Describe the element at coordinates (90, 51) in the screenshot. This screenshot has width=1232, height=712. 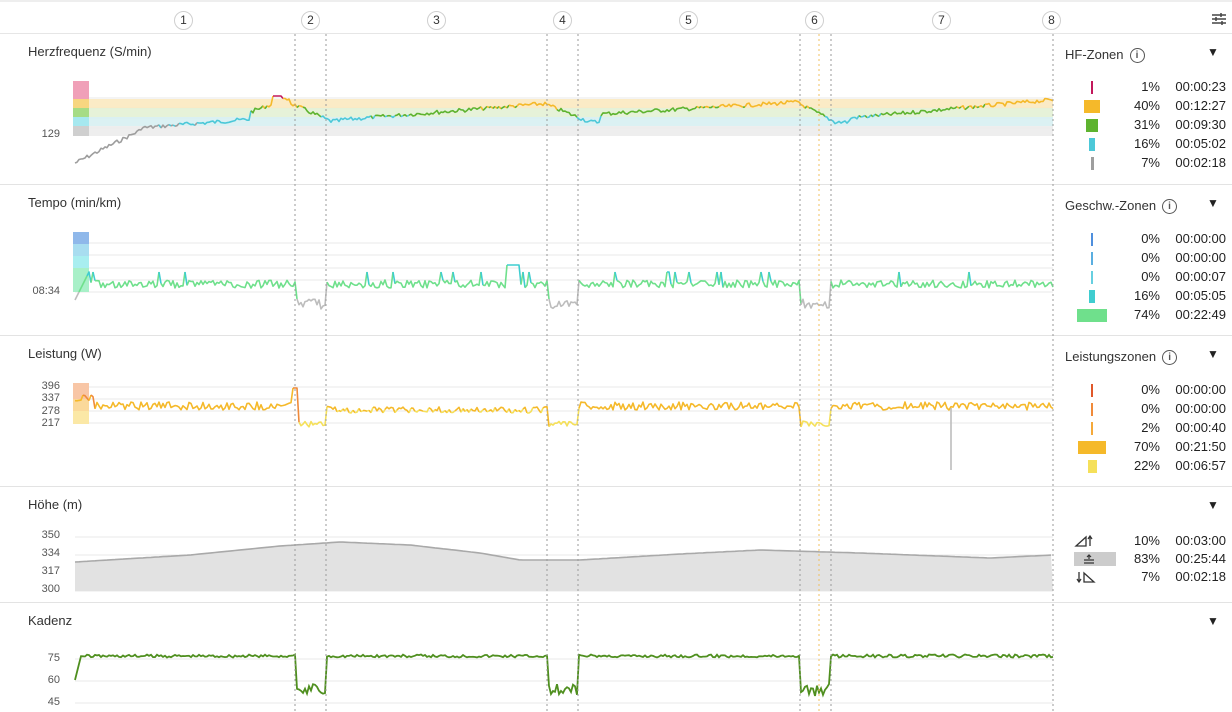
I see `heart-rate-title: Herzfrequenz (S/min)` at that location.